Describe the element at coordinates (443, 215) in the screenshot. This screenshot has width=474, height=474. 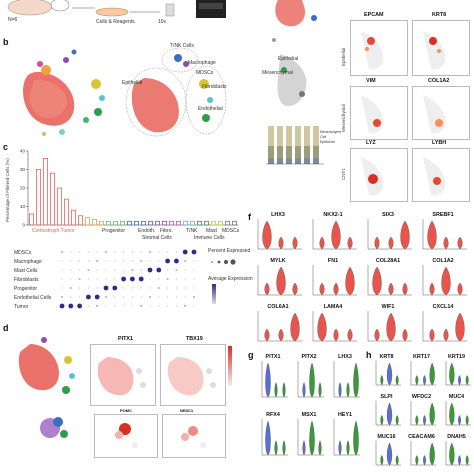
I see `f-gene-title: SREBF1` at that location.